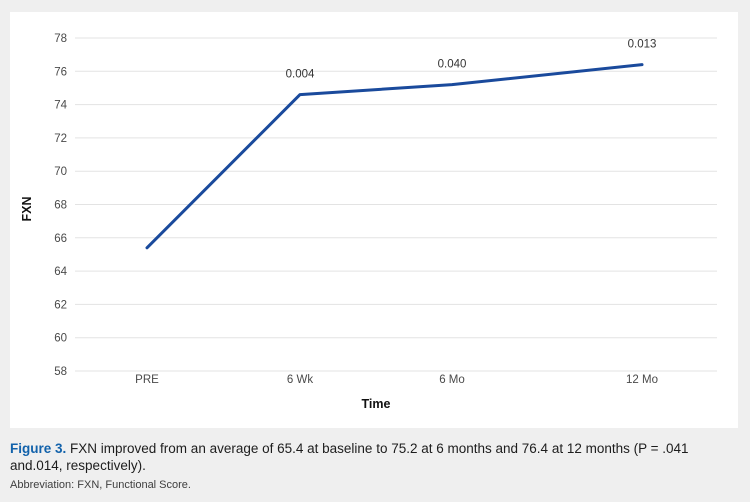  I want to click on y-tick-label: 60, so click(60, 339).